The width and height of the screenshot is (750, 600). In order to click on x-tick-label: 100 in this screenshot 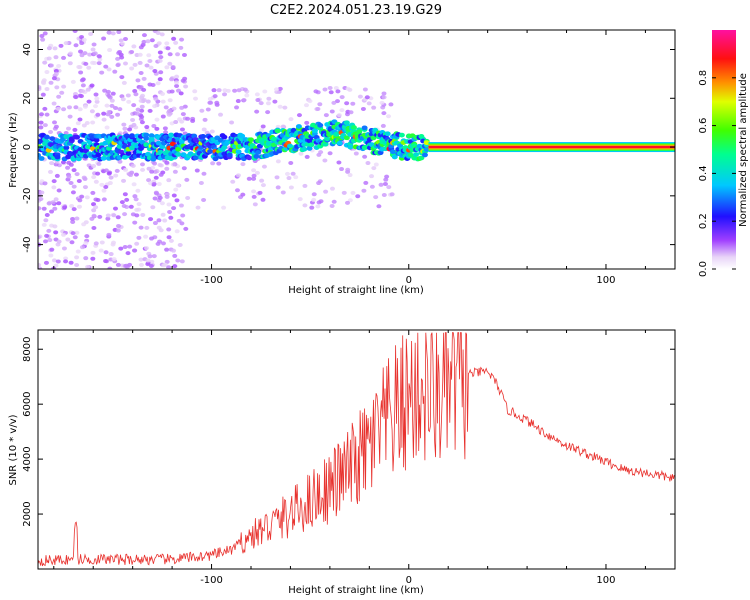, I will do `click(605, 580)`.